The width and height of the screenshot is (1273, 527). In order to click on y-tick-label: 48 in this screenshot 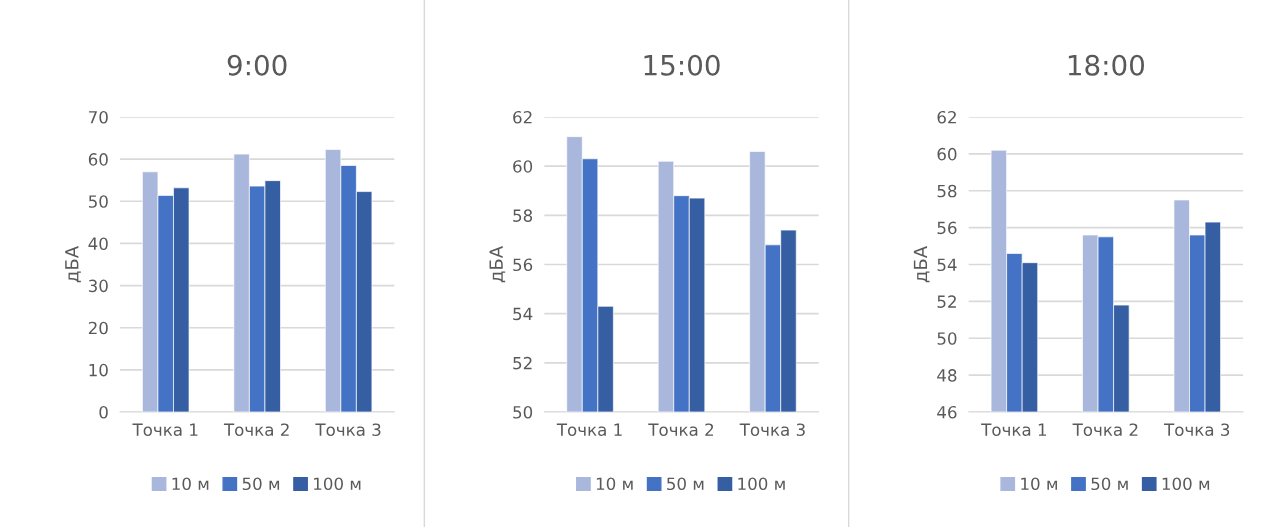, I will do `click(947, 375)`.